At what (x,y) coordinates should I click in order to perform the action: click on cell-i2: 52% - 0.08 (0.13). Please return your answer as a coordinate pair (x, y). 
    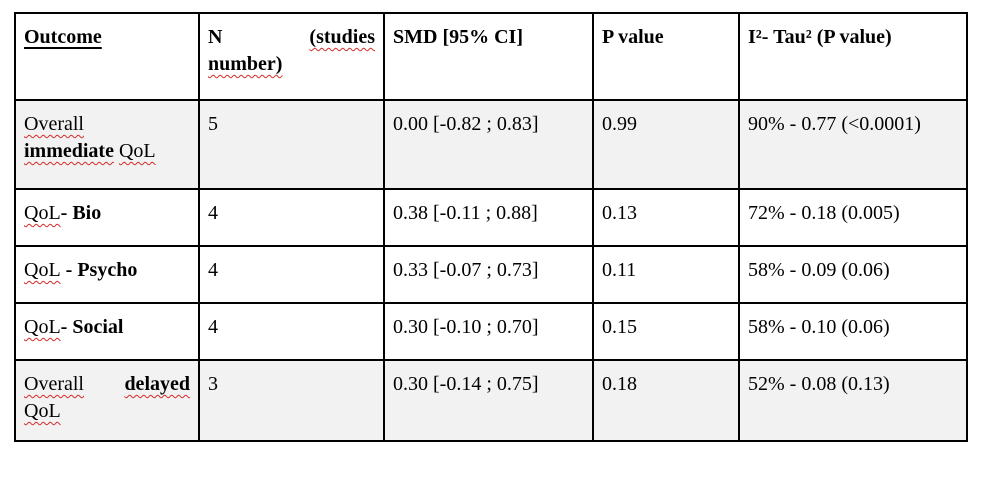
    Looking at the image, I should click on (853, 400).